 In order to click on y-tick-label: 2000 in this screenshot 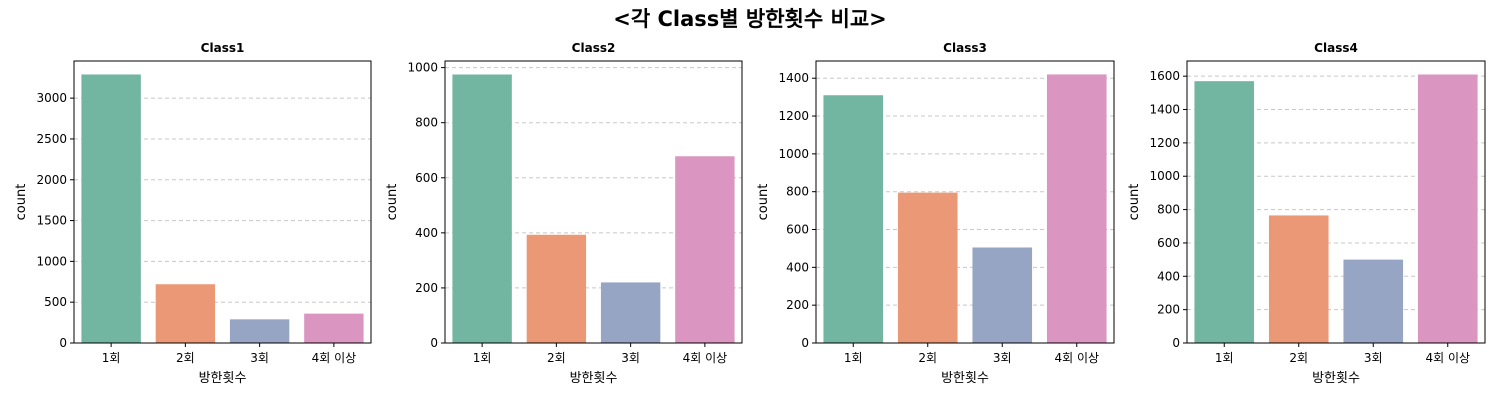, I will do `click(51, 180)`.